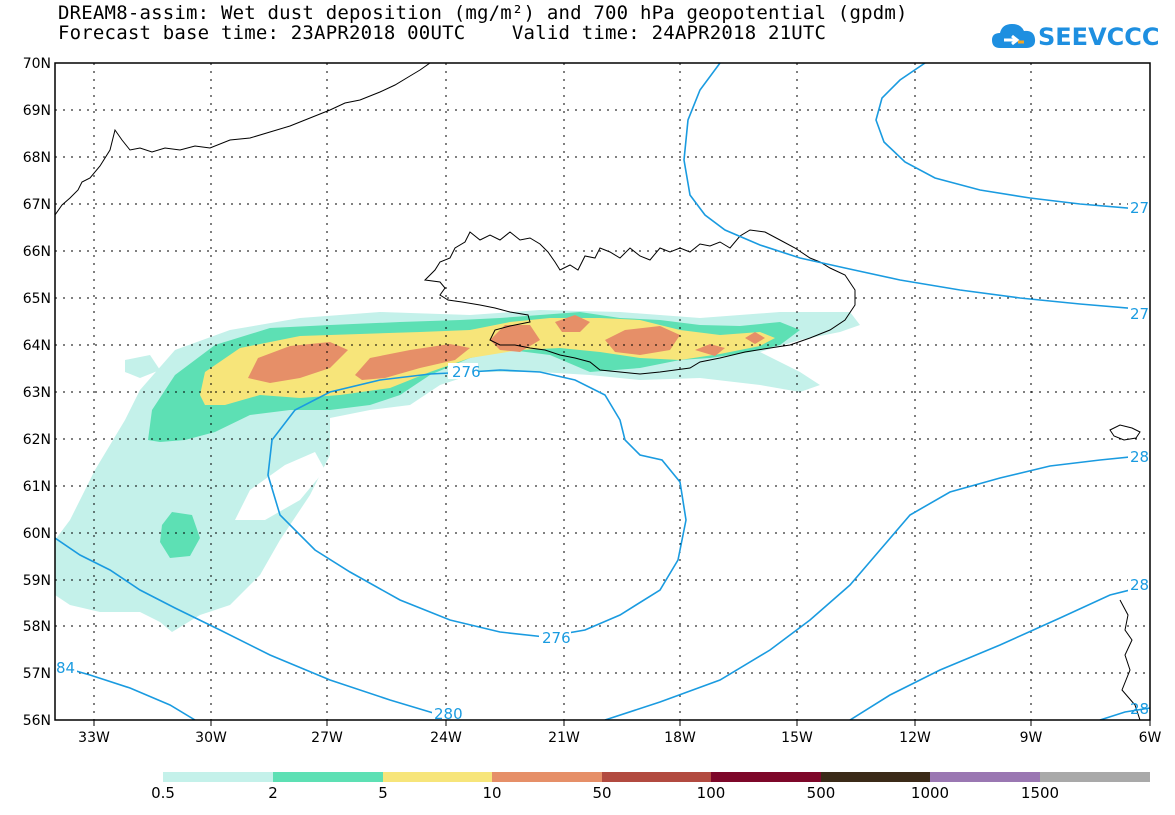  I want to click on lon-label: 12W, so click(915, 738).